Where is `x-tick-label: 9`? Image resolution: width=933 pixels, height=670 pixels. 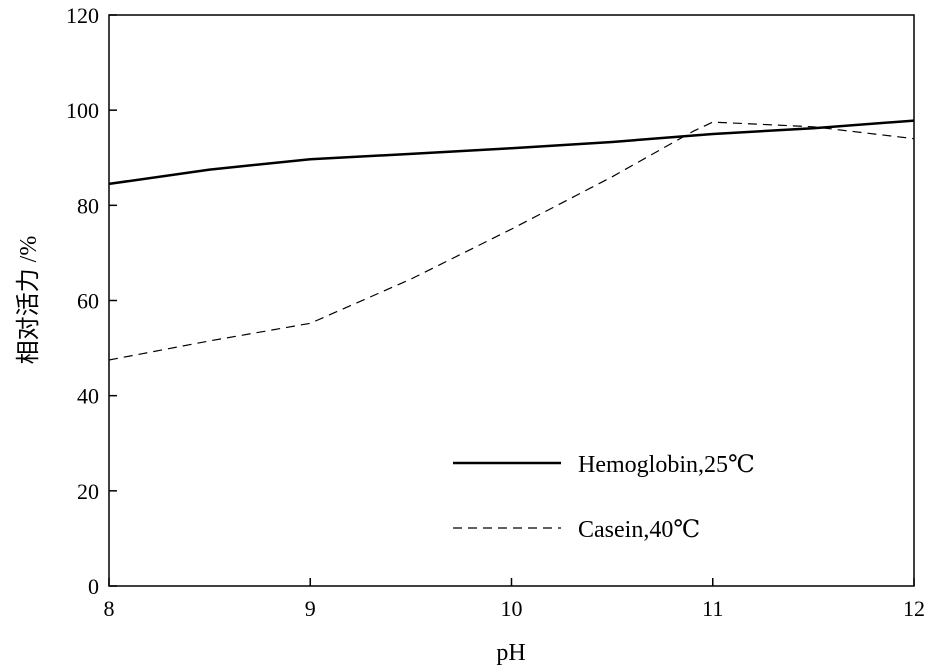 x-tick-label: 9 is located at coordinates (310, 608).